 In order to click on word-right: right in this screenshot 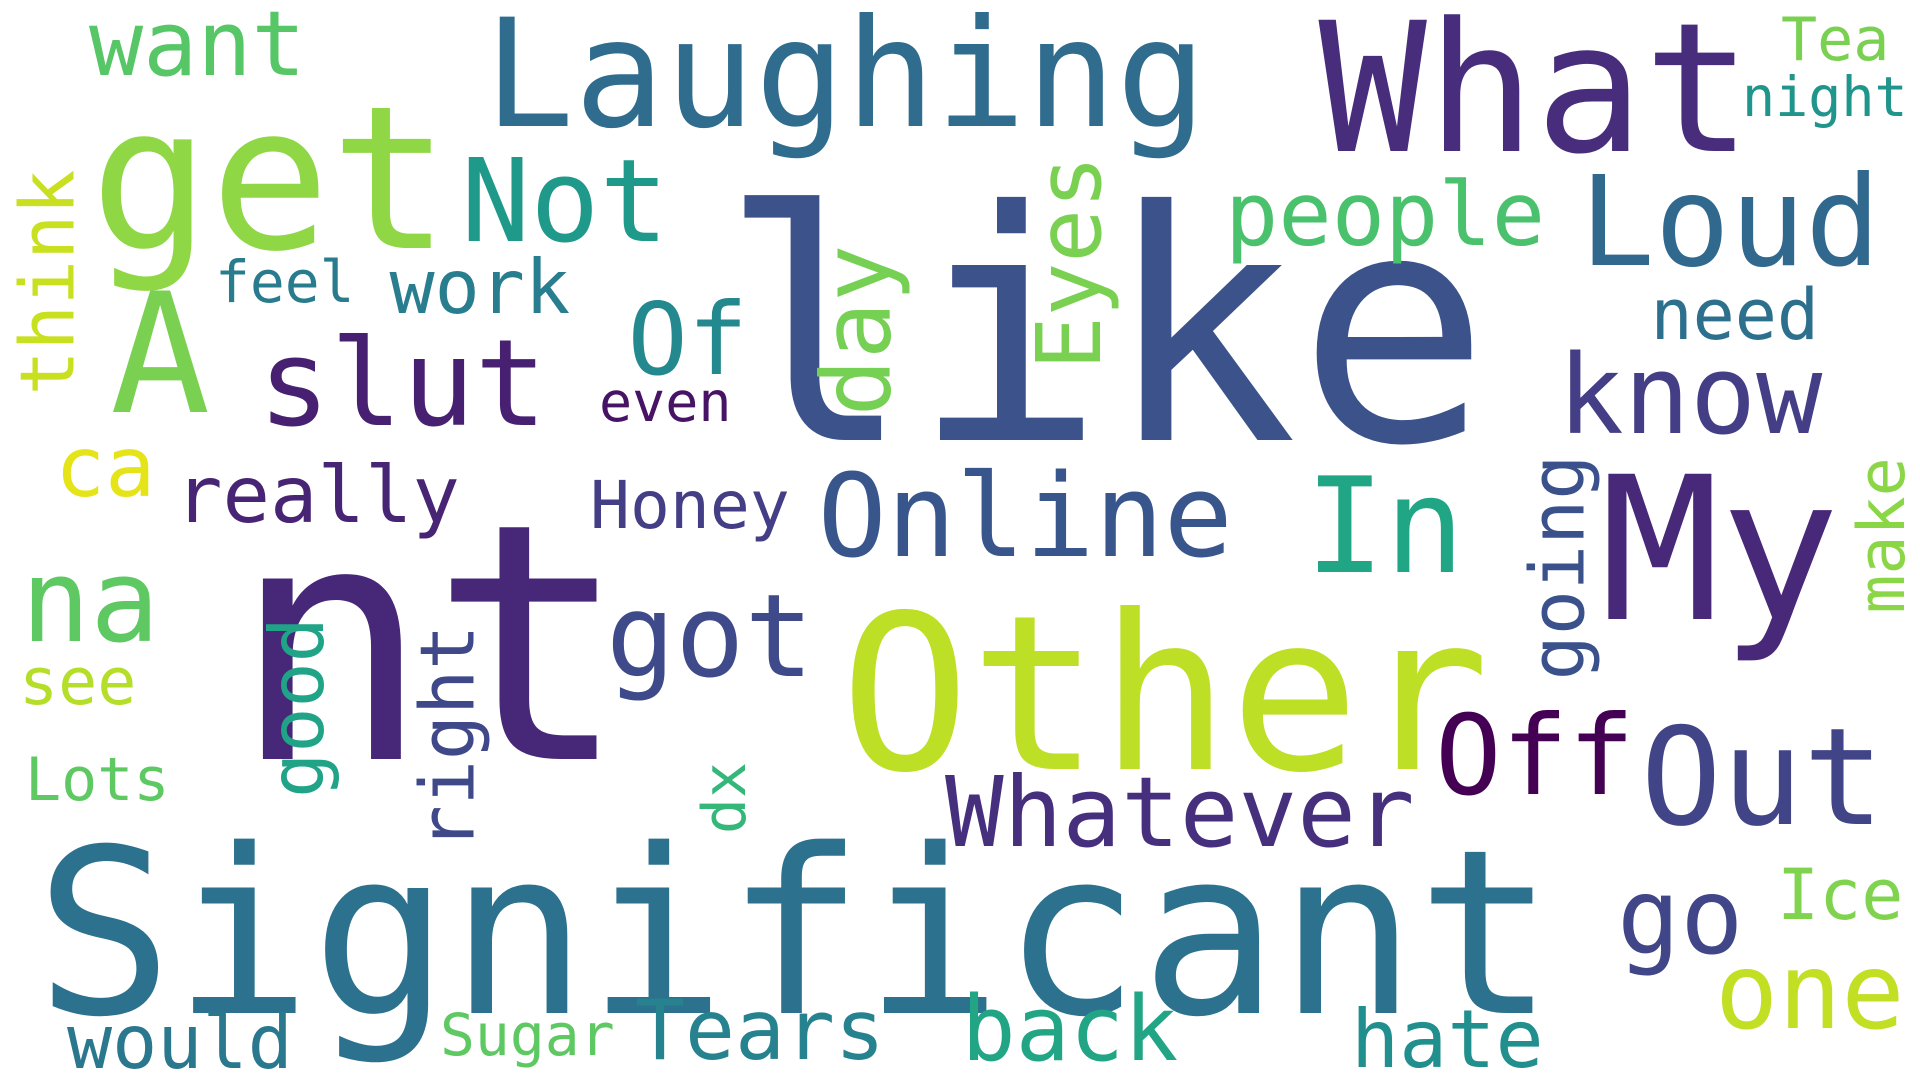, I will do `click(446, 737)`.